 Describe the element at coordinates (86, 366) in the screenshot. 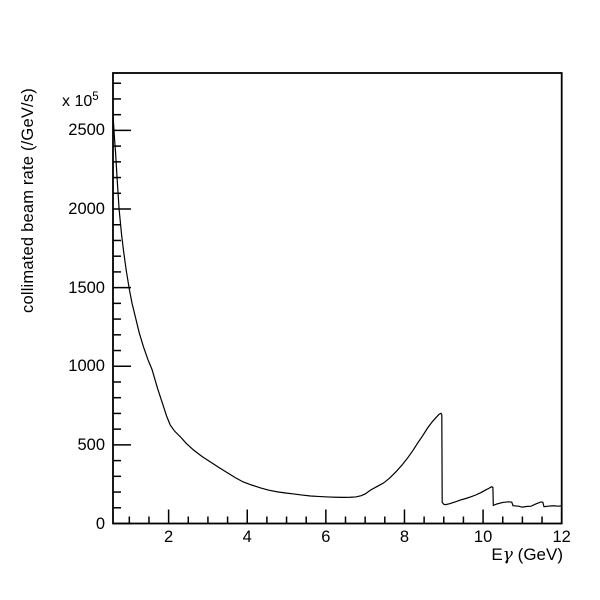

I see `y-tick-label: 1000` at that location.